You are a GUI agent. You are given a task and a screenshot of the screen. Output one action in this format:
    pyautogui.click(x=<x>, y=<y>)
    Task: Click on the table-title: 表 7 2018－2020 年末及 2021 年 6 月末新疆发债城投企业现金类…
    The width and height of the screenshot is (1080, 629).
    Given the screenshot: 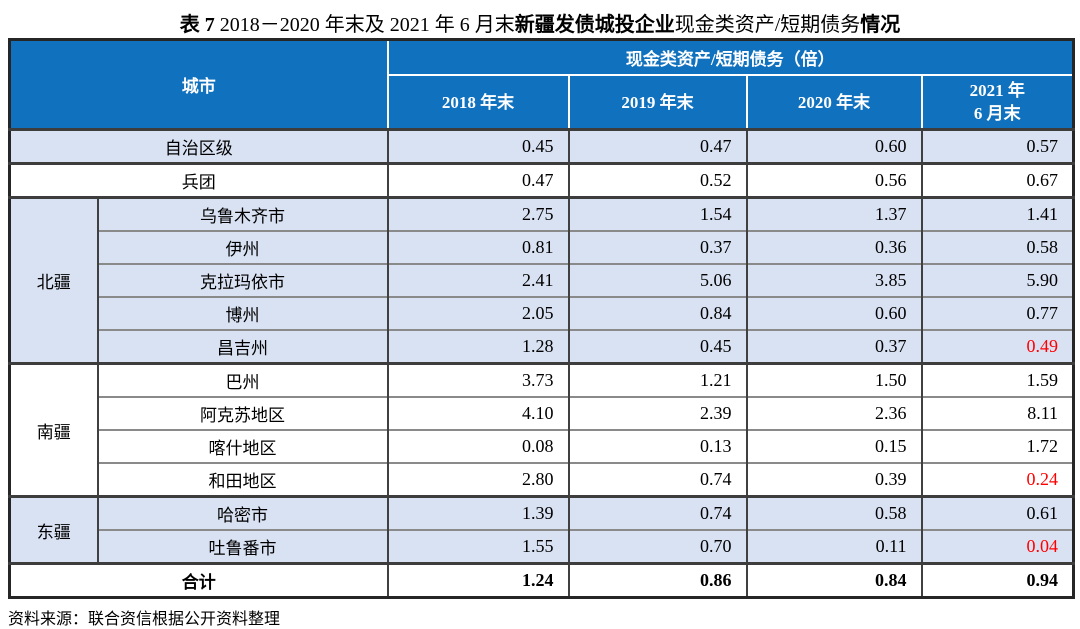 What is the action you would take?
    pyautogui.click(x=540, y=19)
    